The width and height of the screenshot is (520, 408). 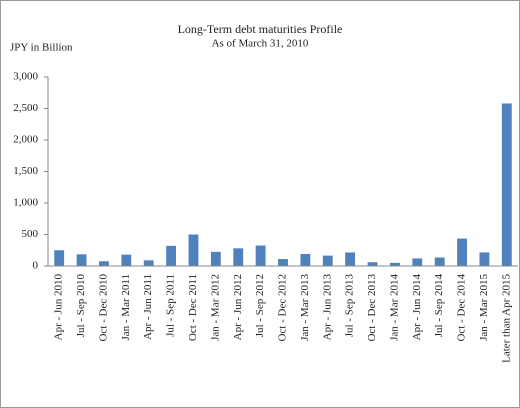 What do you see at coordinates (25, 140) in the screenshot?
I see `y-tick-label: 2,000` at bounding box center [25, 140].